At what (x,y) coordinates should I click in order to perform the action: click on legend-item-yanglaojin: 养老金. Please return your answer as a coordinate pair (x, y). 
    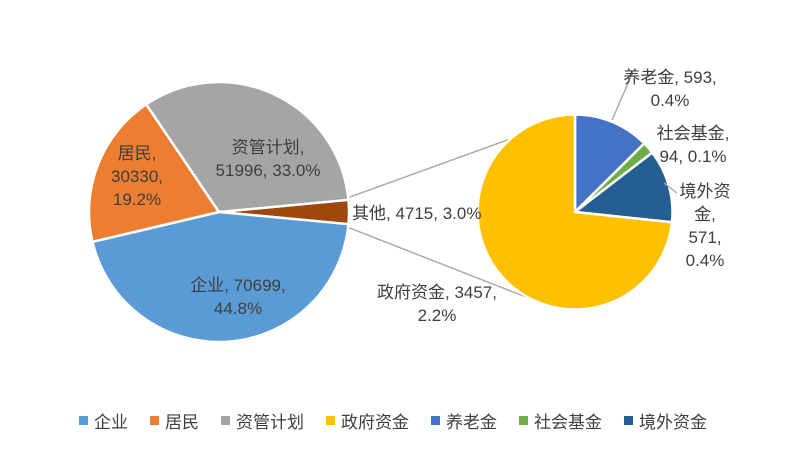
    Looking at the image, I should click on (464, 420).